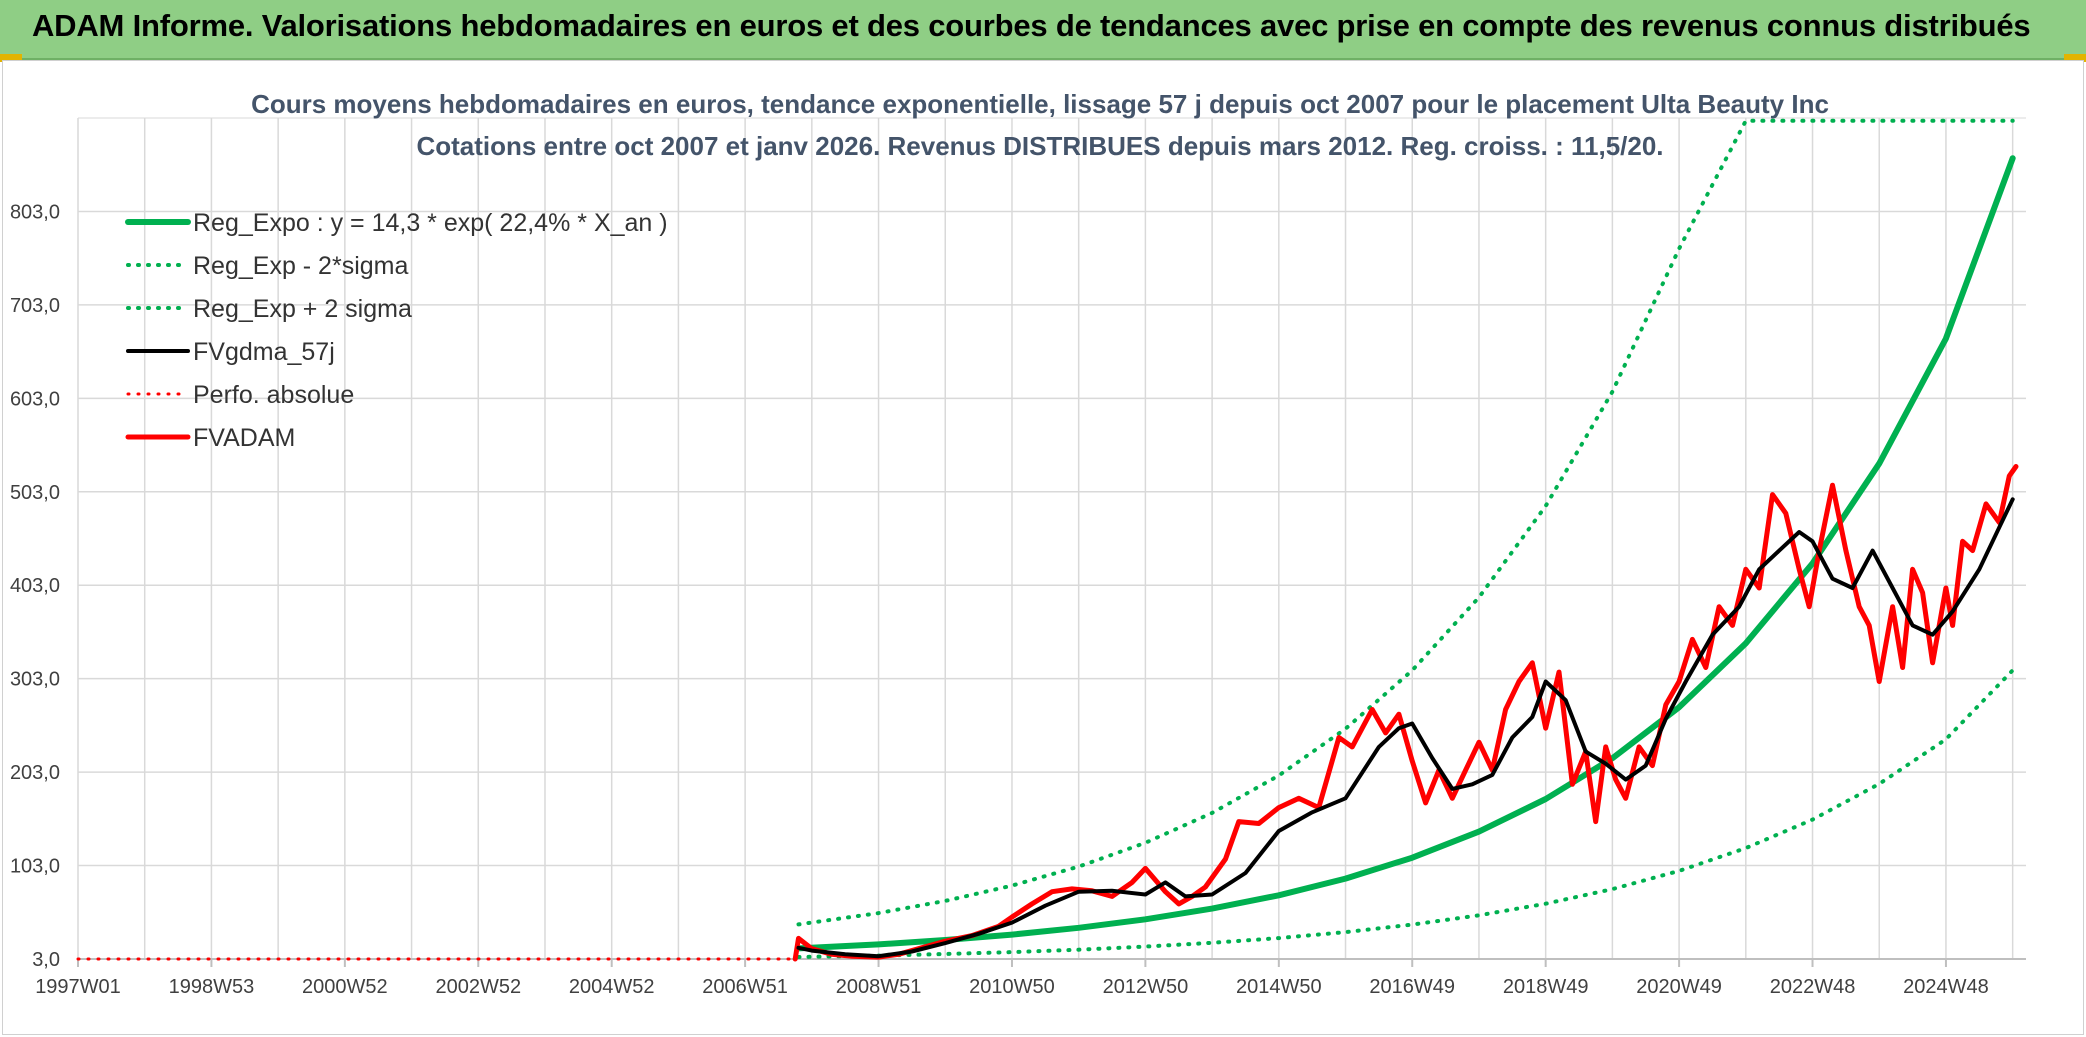 This screenshot has width=2086, height=1037. Describe the element at coordinates (264, 352) in the screenshot. I see `legend-label: FVgdma_57j` at that location.